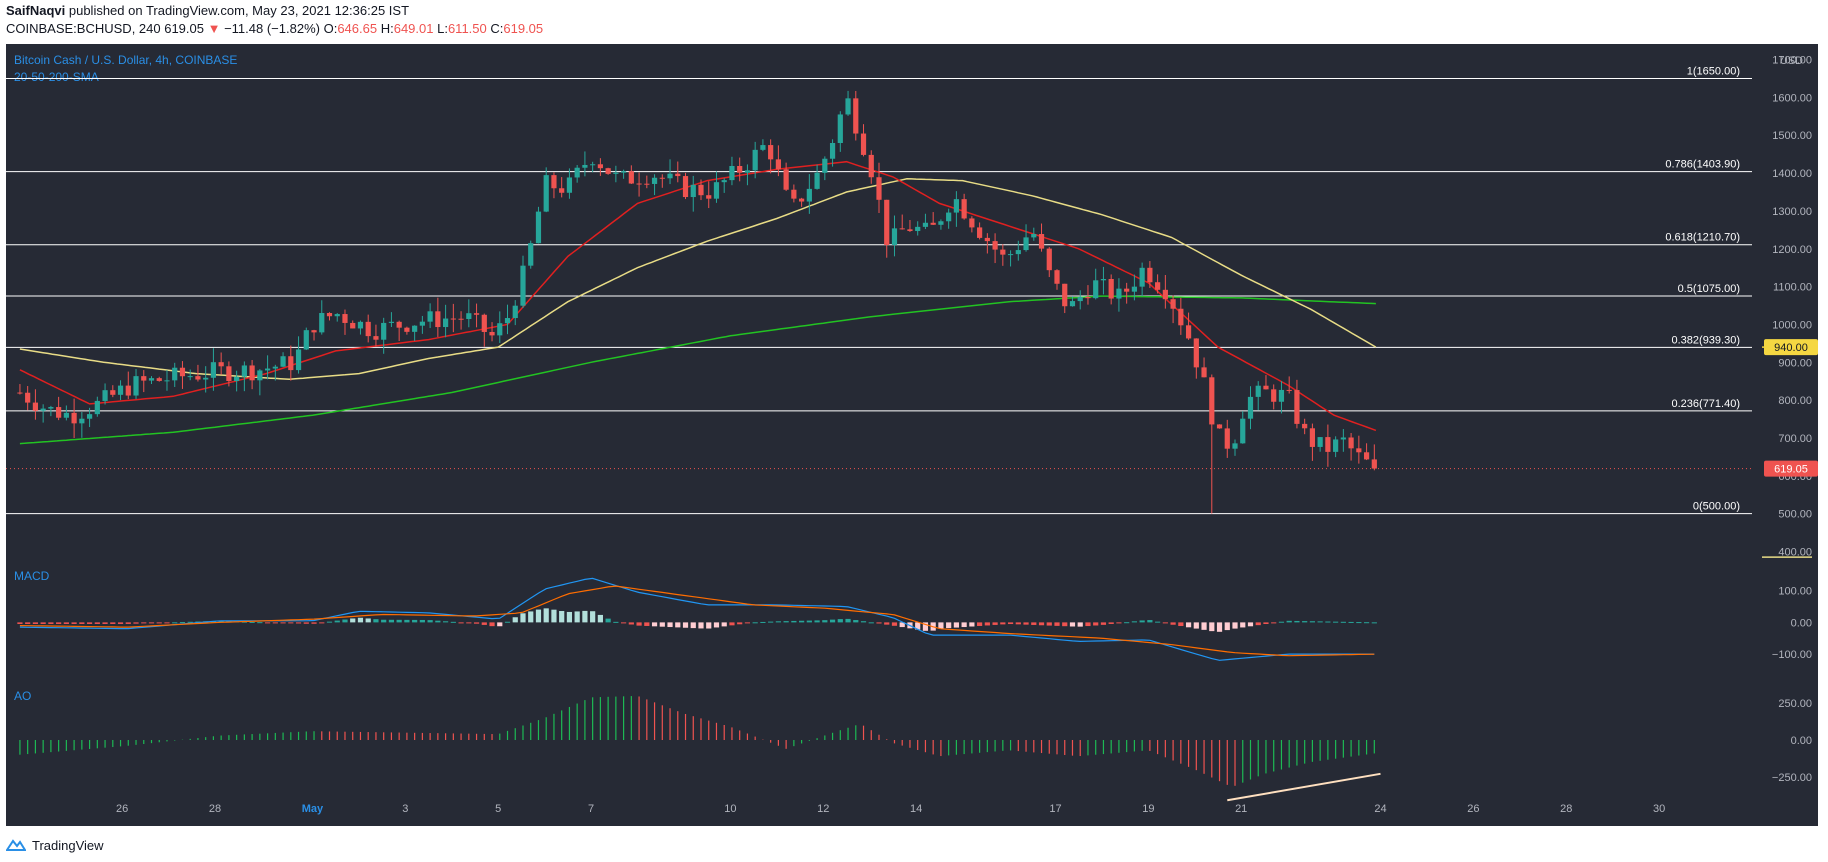 This screenshot has width=1828, height=862. Describe the element at coordinates (357, 28) in the screenshot. I see `open-value: 646.65` at that location.